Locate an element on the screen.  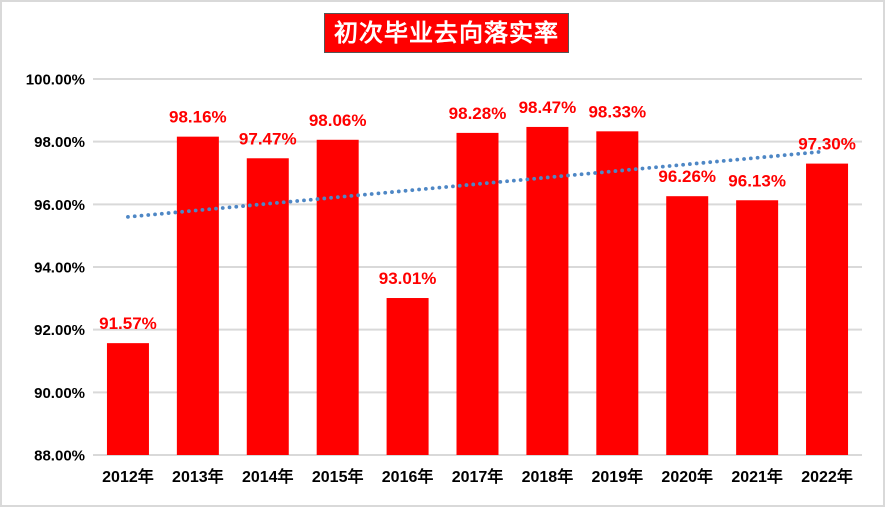
y-tick-label: 94.00% is located at coordinates (59, 268).